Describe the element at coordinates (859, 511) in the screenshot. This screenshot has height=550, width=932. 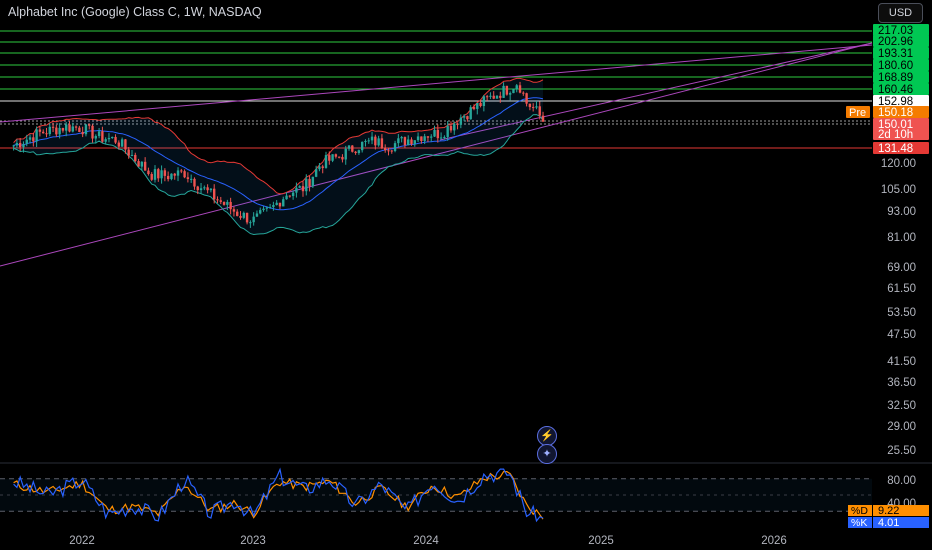
I see `stoch-d-tag-label: %D` at that location.